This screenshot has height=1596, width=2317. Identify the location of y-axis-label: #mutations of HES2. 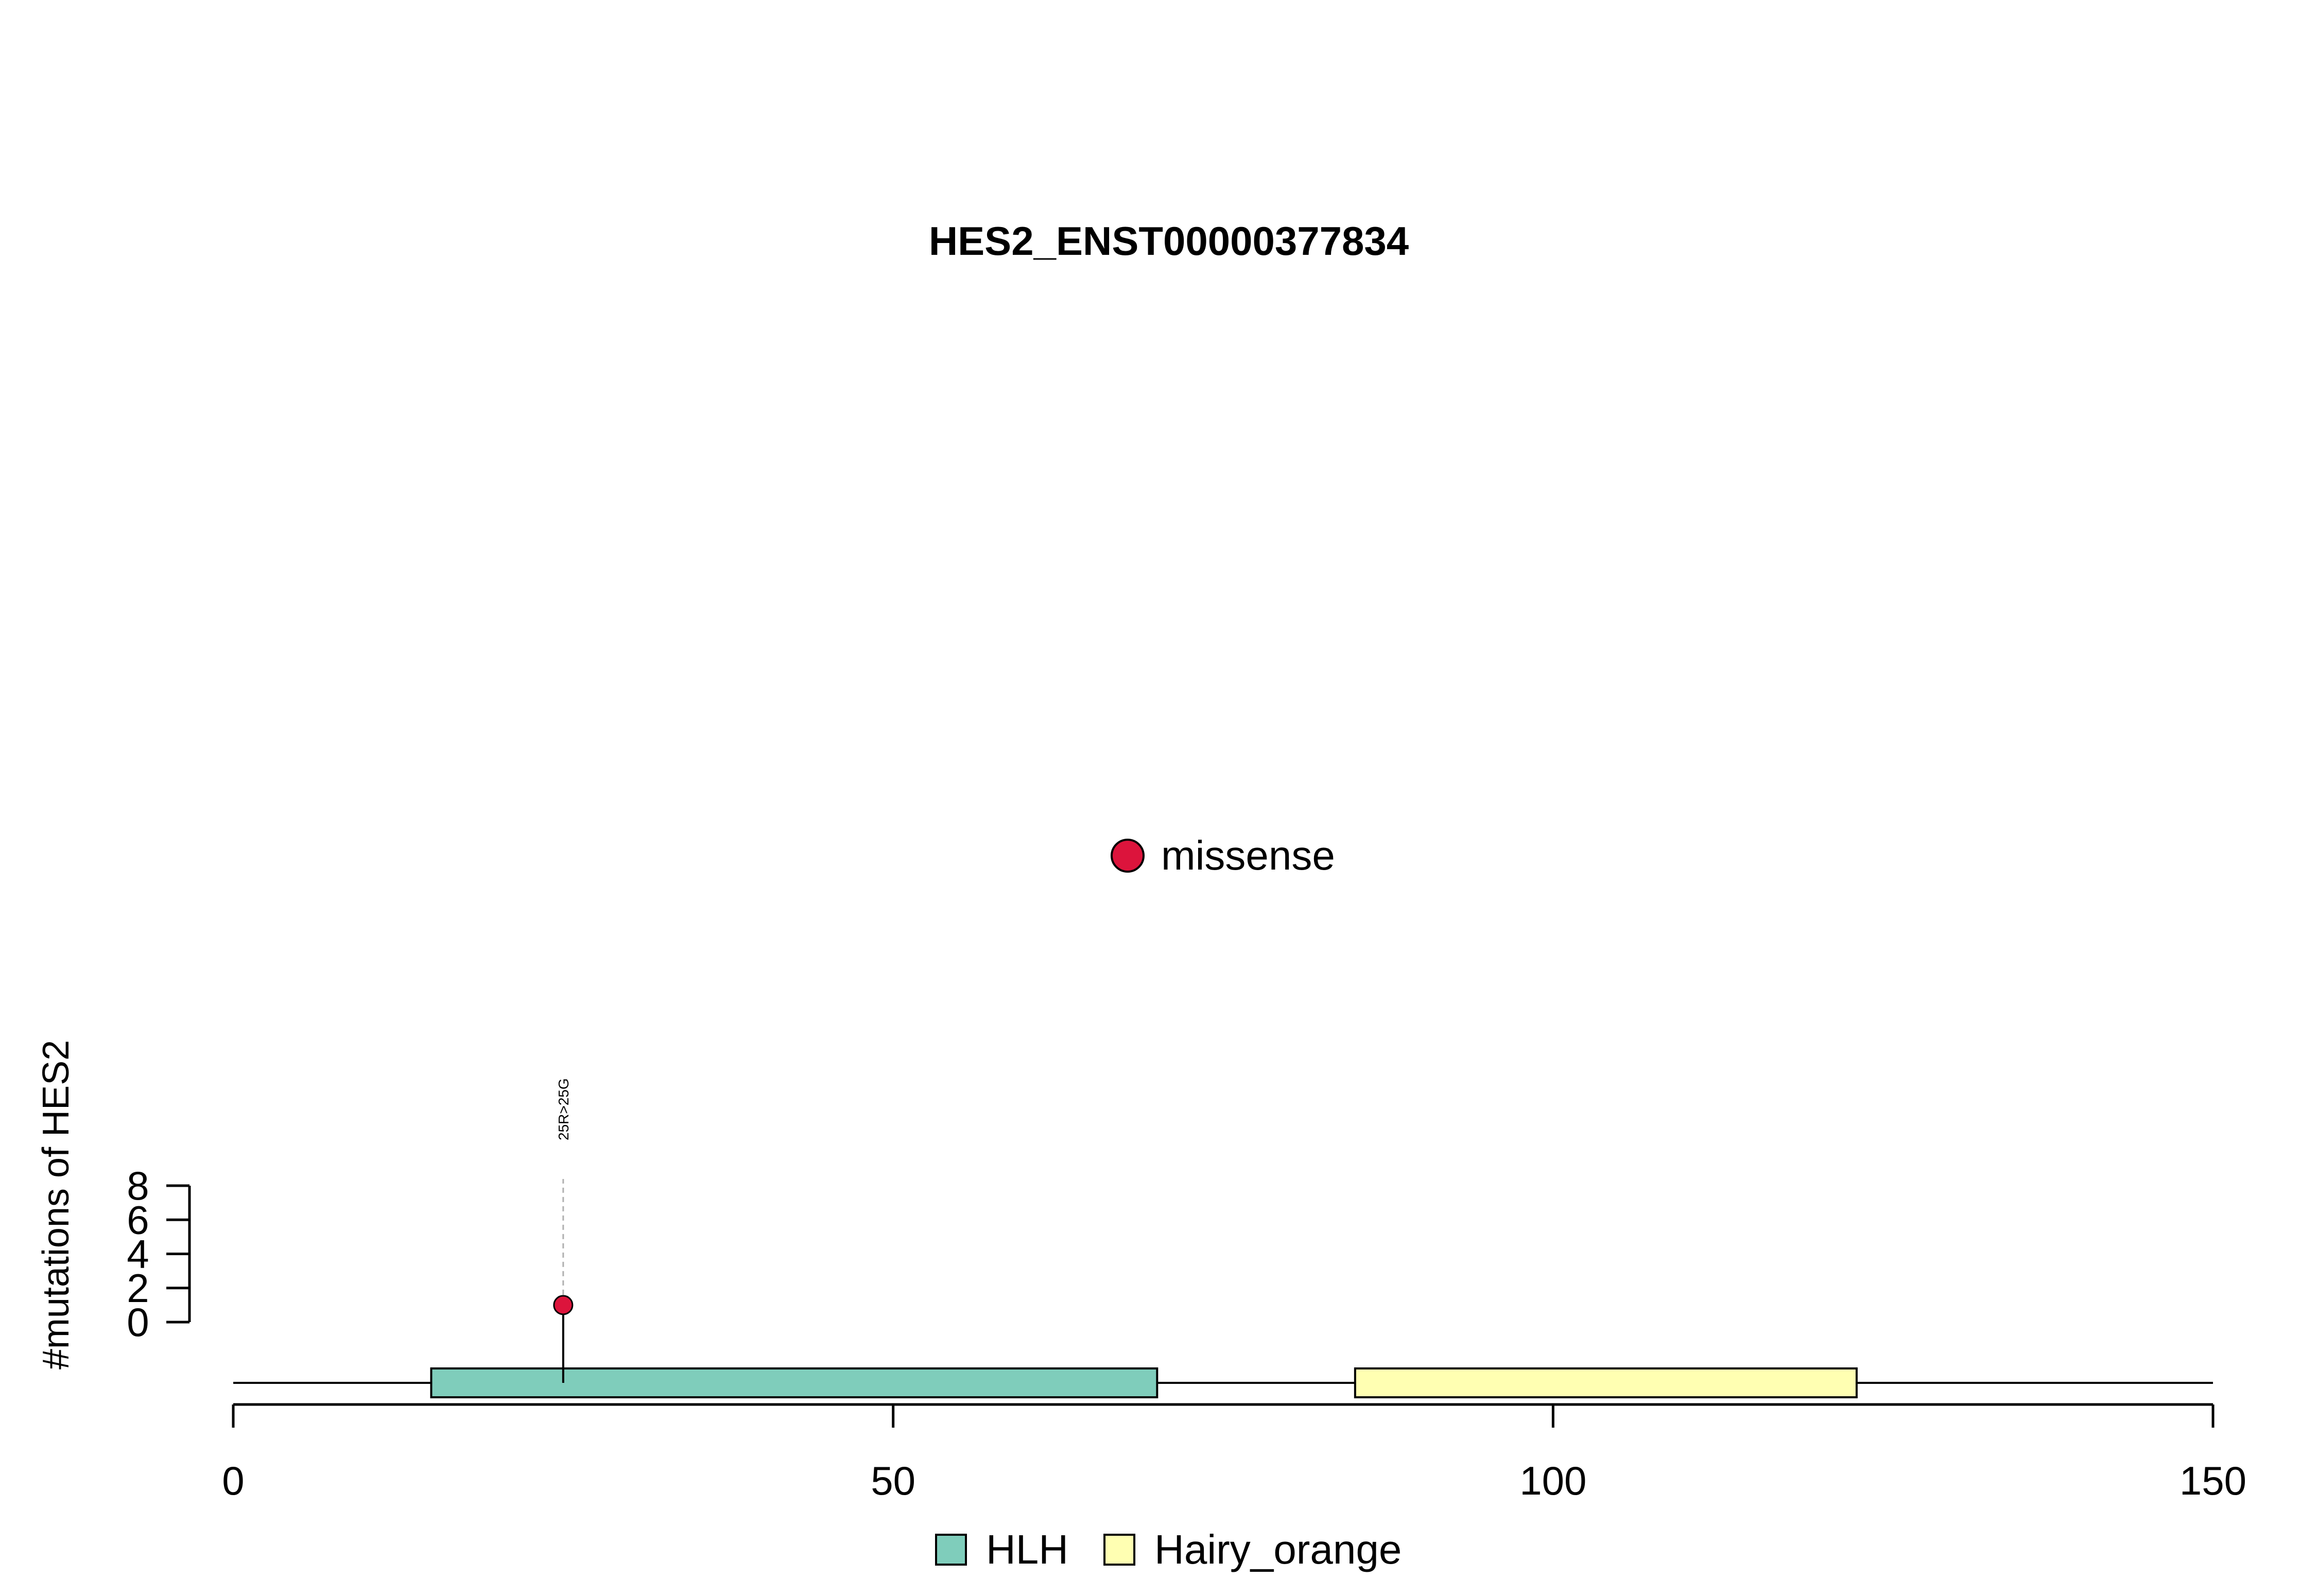
(56, 1204).